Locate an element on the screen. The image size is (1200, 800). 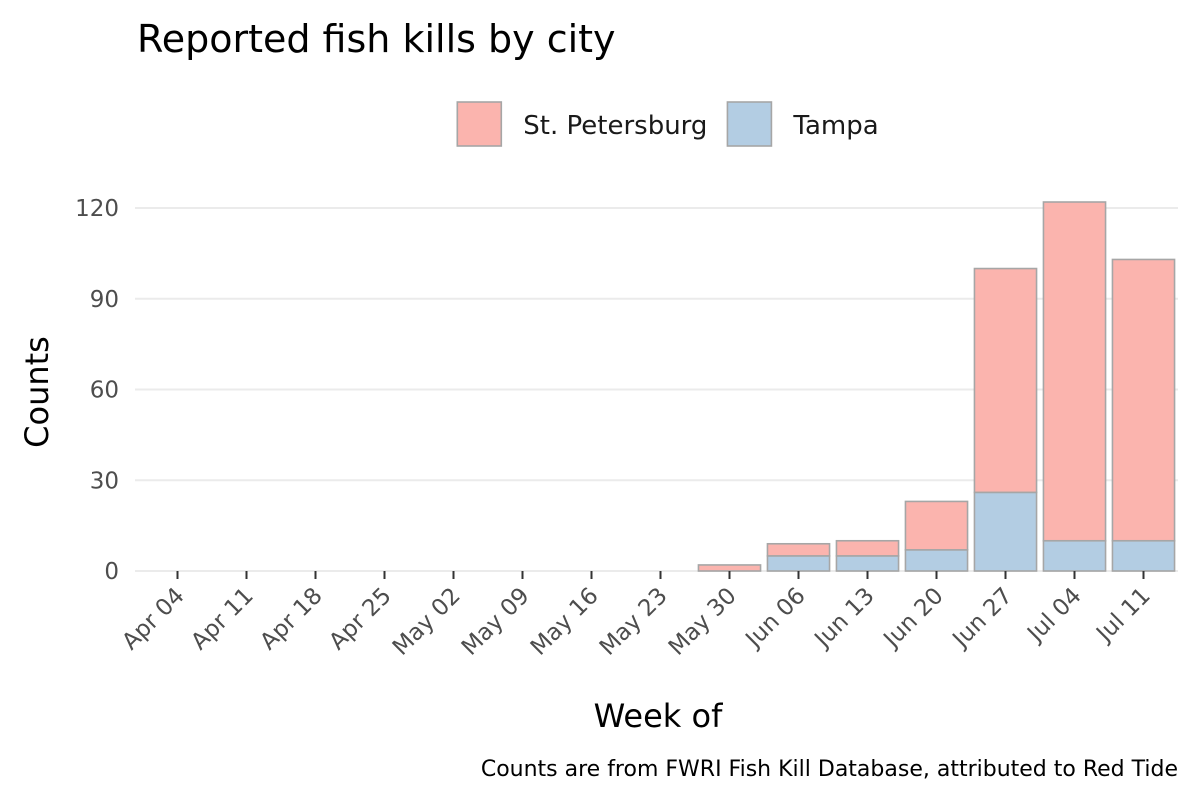
y-tick-label: 90 is located at coordinates (104, 300).